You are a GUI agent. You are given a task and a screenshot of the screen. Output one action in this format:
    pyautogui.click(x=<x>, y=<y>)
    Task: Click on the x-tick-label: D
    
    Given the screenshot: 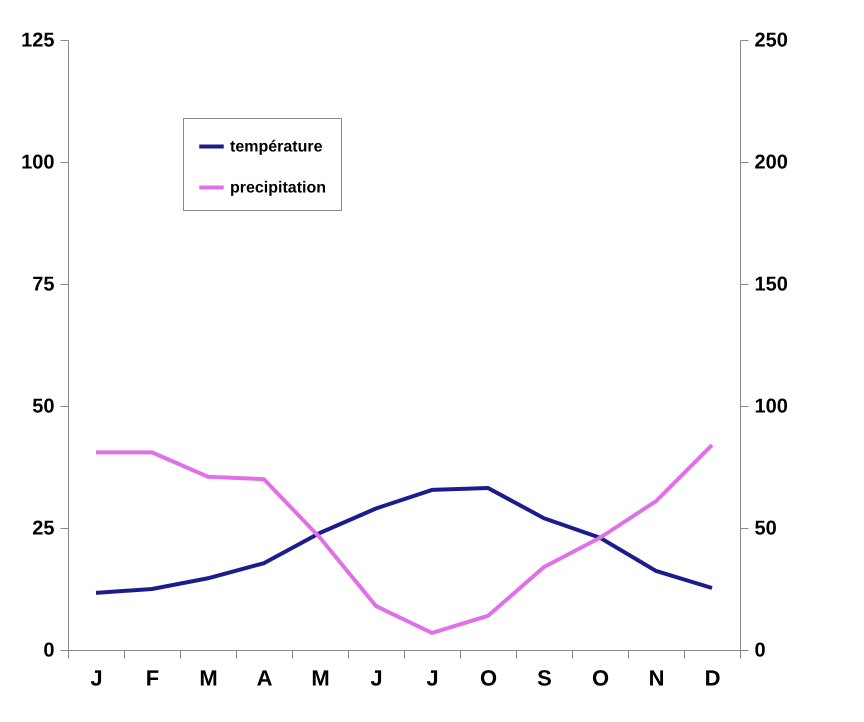 What is the action you would take?
    pyautogui.click(x=712, y=678)
    